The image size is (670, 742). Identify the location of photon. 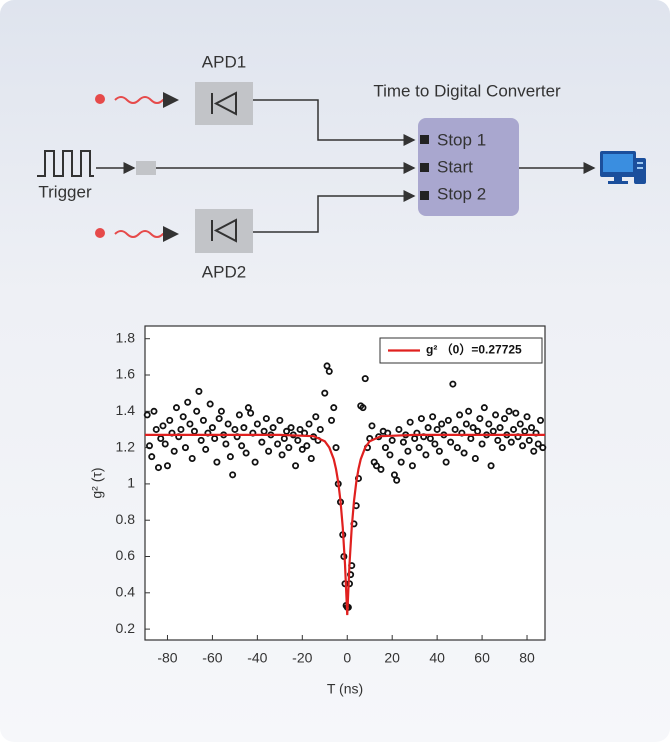
(100, 233).